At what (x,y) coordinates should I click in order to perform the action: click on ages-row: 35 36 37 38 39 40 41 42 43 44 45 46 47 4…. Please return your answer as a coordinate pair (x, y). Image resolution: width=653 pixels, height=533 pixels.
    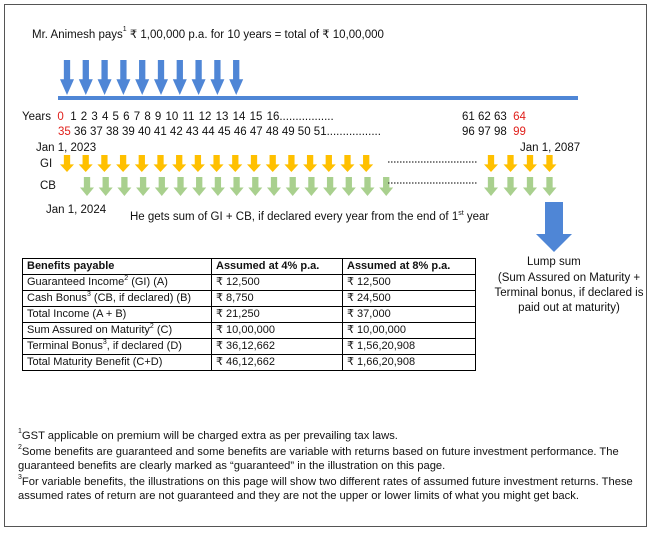
    Looking at the image, I should click on (219, 132).